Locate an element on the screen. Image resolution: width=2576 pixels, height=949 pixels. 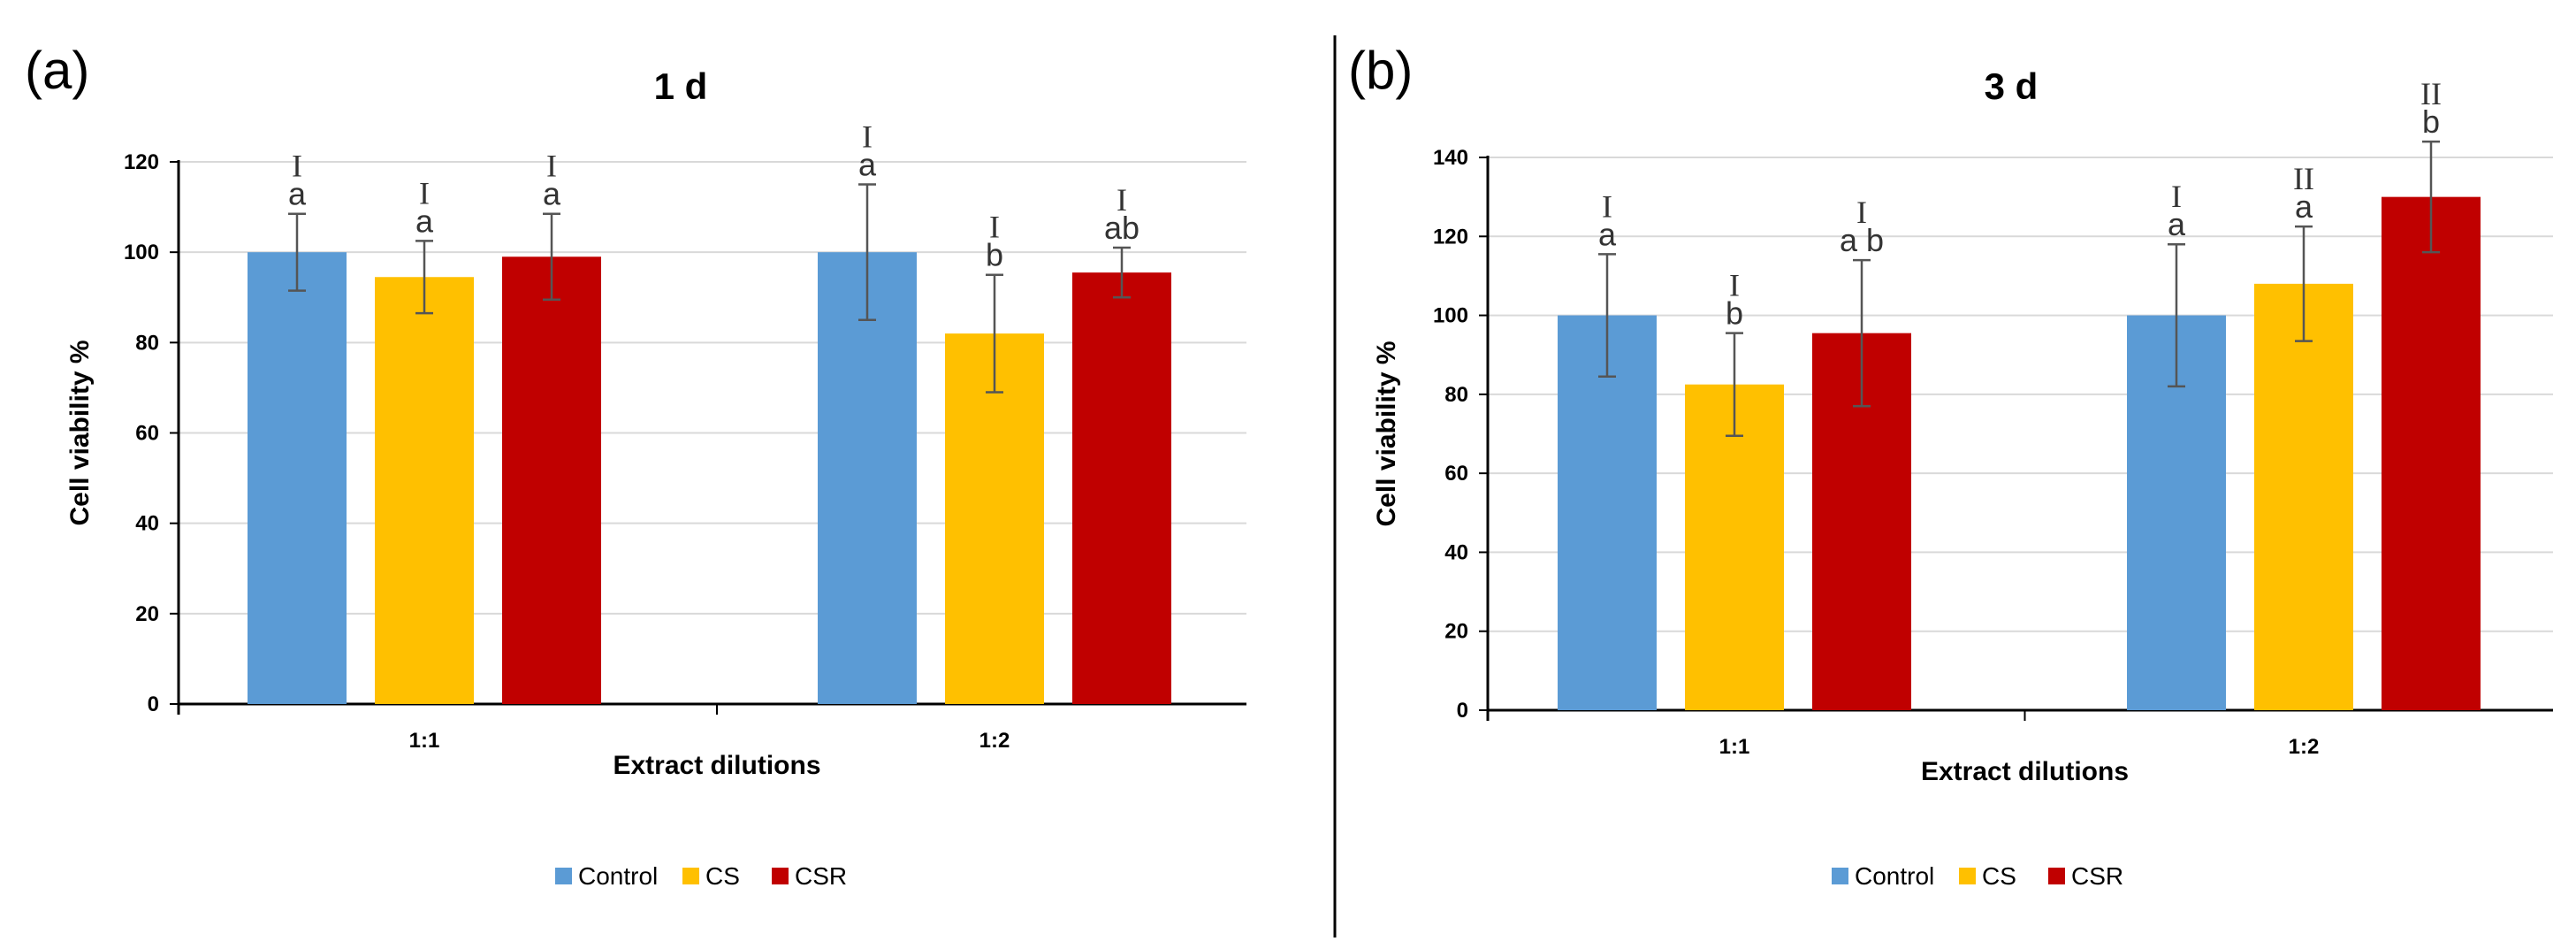
panel-label: (b) is located at coordinates (1380, 70).